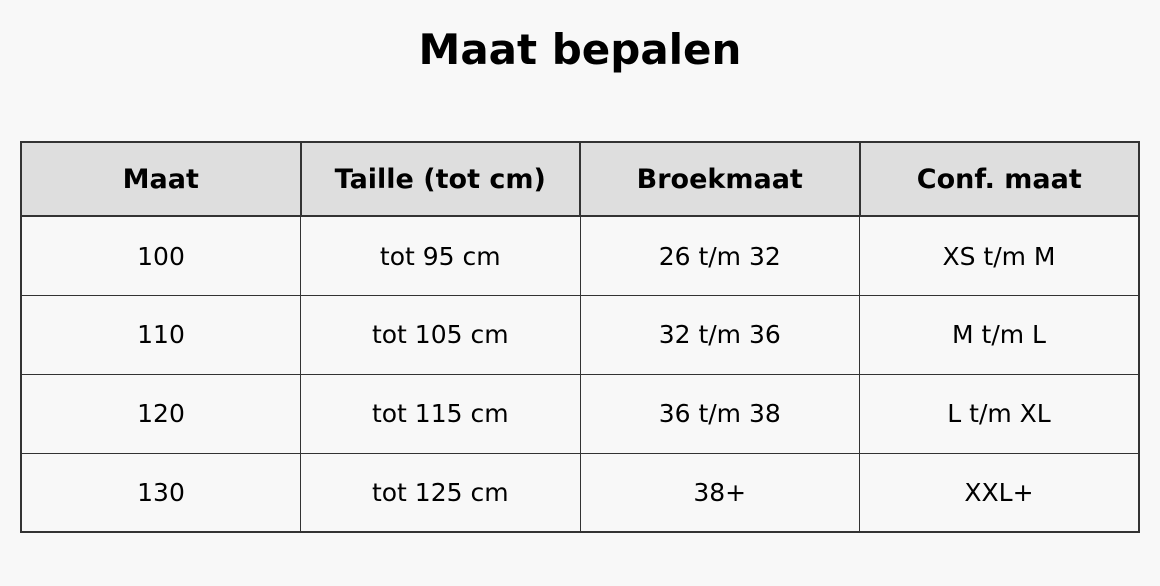 Image resolution: width=1160 pixels, height=586 pixels. Describe the element at coordinates (719, 492) in the screenshot. I see `table-cell: 38+` at that location.